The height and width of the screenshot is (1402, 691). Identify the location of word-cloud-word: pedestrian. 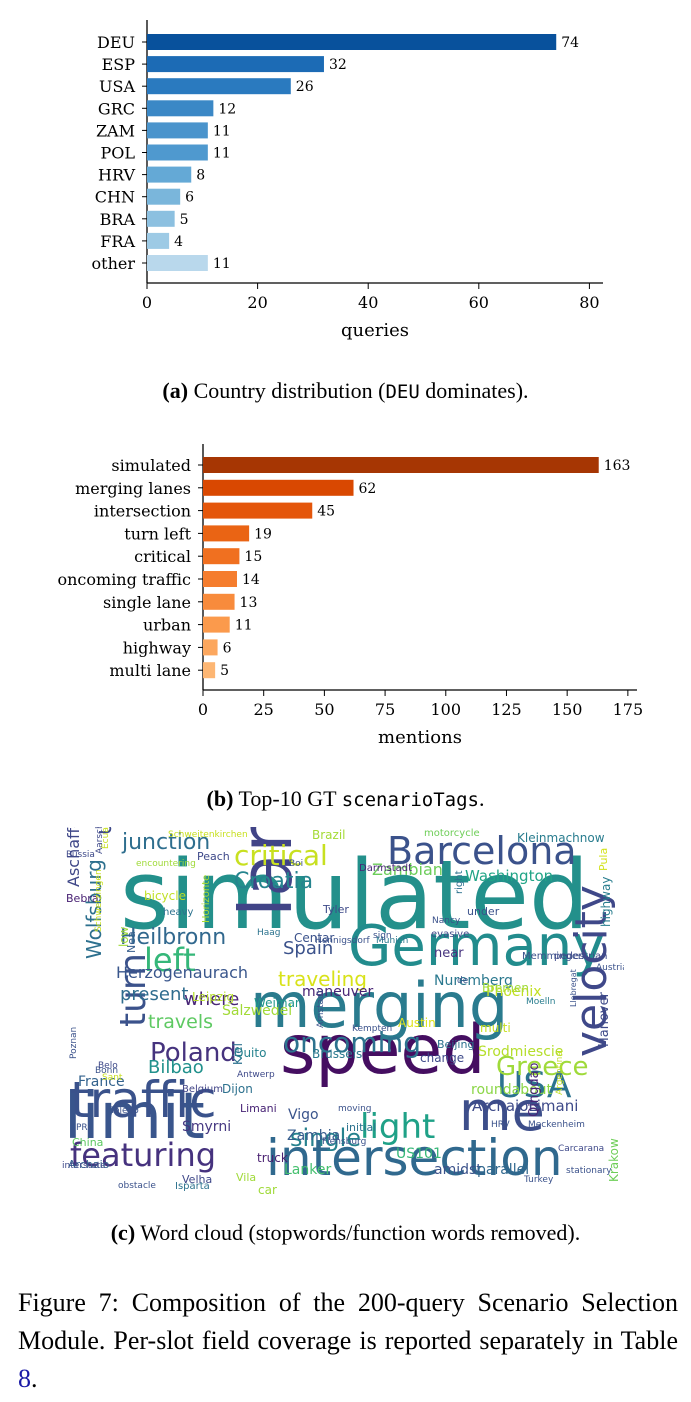
(581, 956).